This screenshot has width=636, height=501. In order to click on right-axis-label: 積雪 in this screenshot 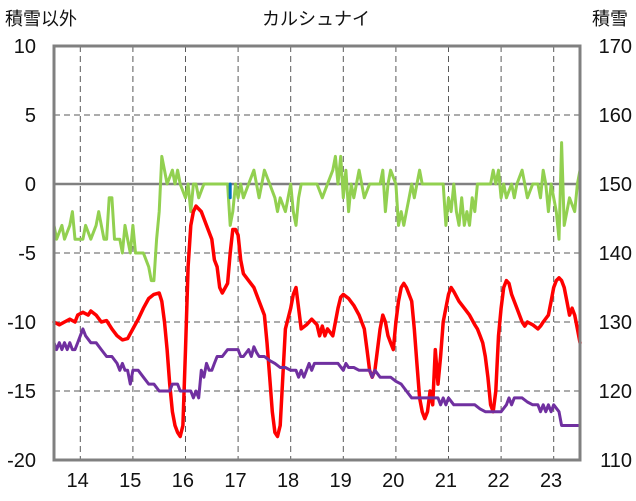, I will do `click(610, 19)`.